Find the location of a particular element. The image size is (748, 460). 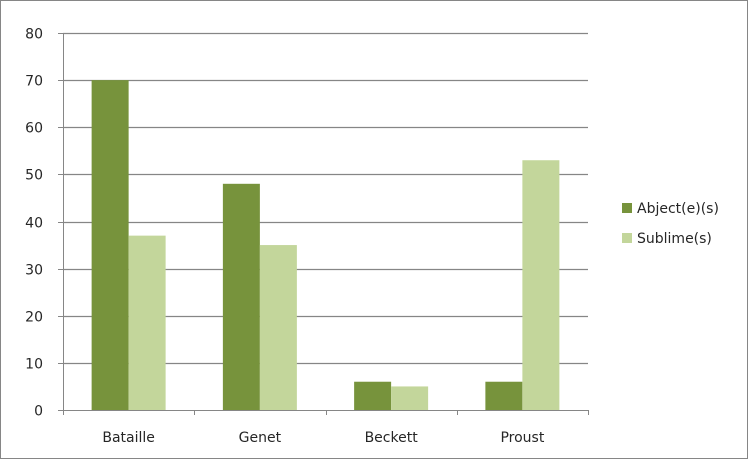

bar-beckett-abject is located at coordinates (373, 395).